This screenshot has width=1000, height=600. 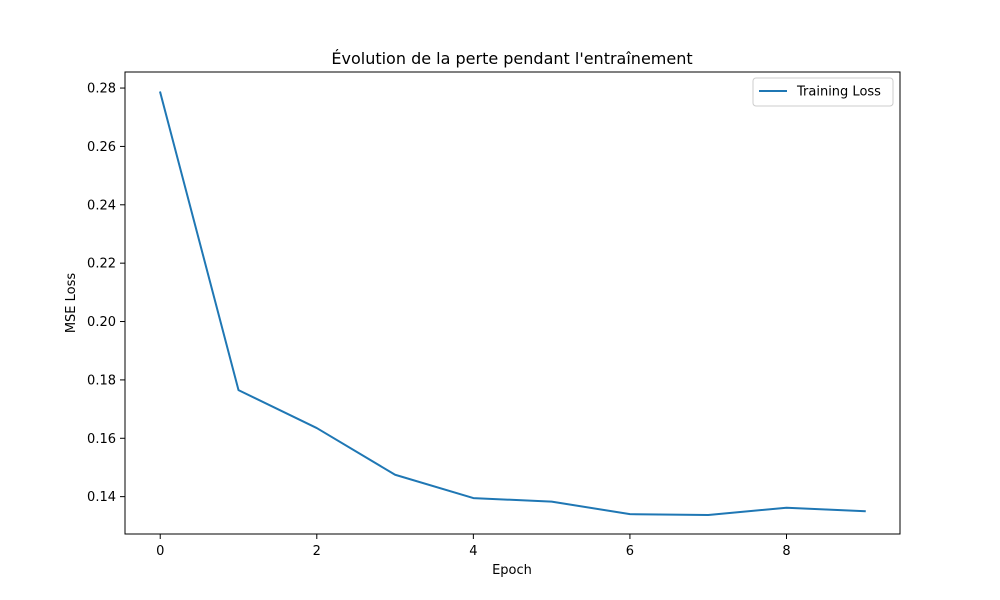 What do you see at coordinates (101, 439) in the screenshot?
I see `y-tick-label: 0.16` at bounding box center [101, 439].